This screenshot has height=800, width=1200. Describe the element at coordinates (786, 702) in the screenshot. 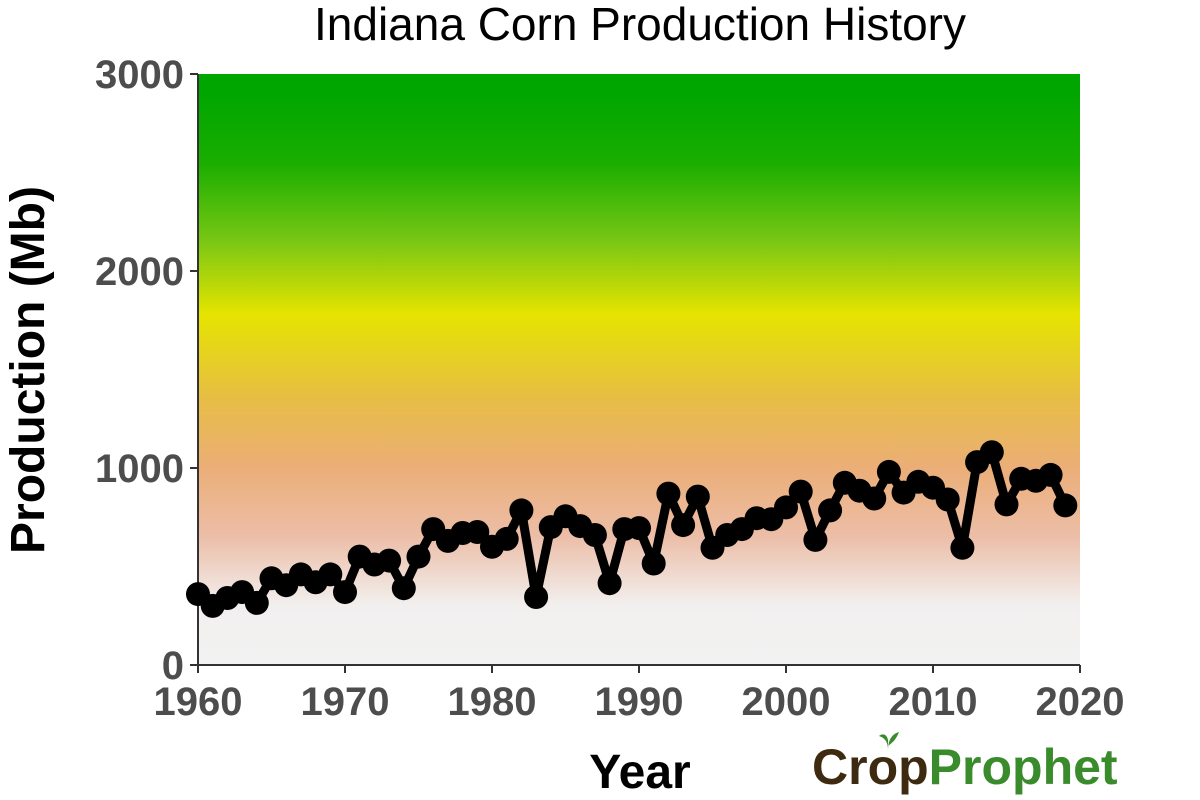

I see `x-tick-label: 2000` at that location.